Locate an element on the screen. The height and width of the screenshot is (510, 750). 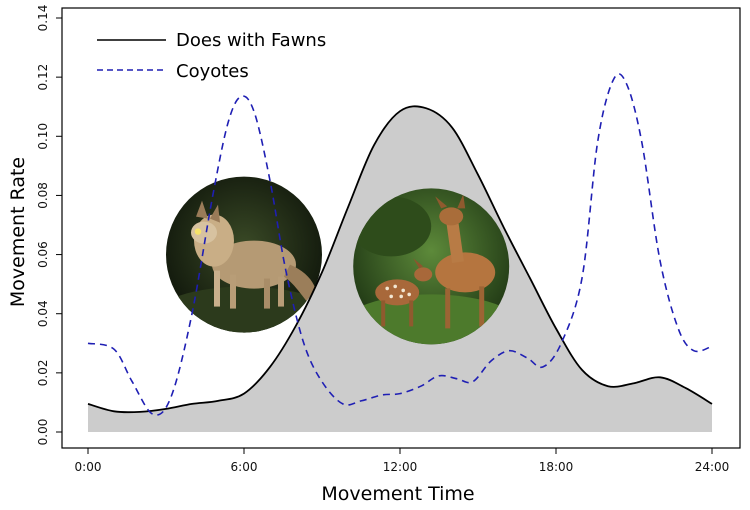
x-tick-label: 18:00 is located at coordinates (556, 467).